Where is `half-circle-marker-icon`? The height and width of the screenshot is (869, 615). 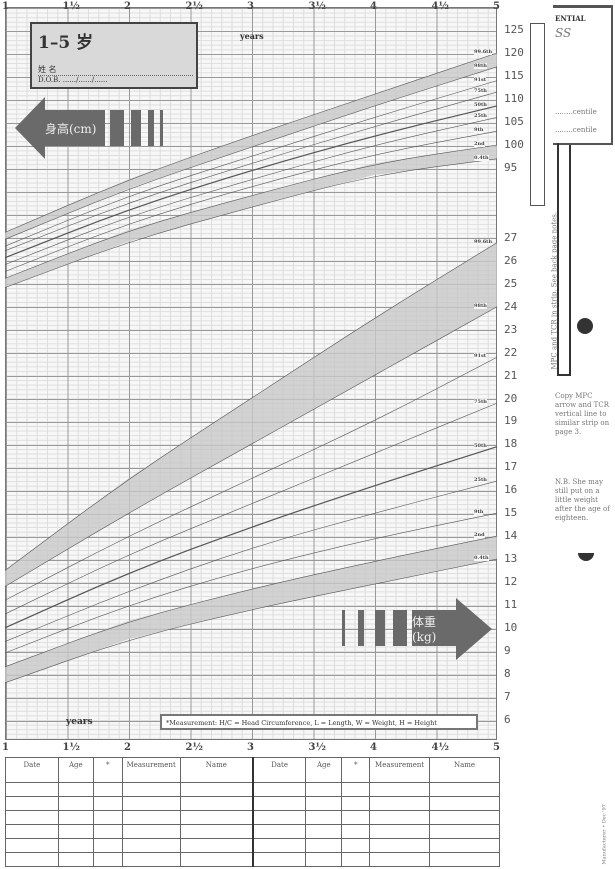
half-circle-marker-icon is located at coordinates (586, 557).